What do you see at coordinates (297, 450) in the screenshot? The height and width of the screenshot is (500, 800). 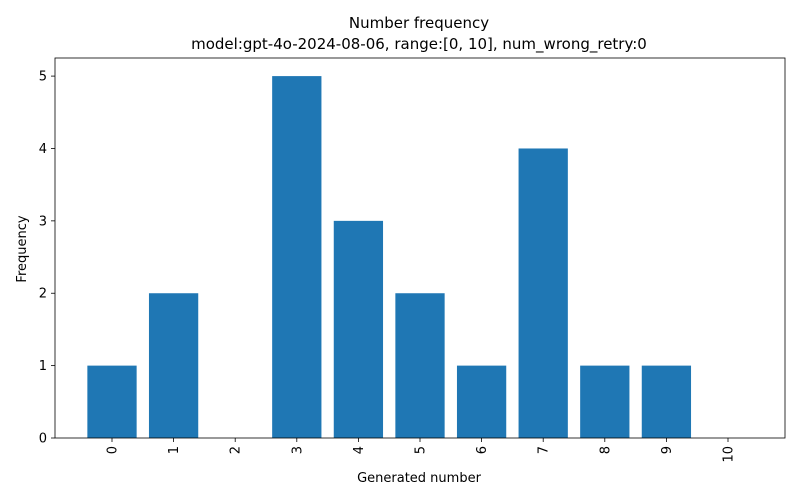 I see `x-tick-label: 3` at bounding box center [297, 450].